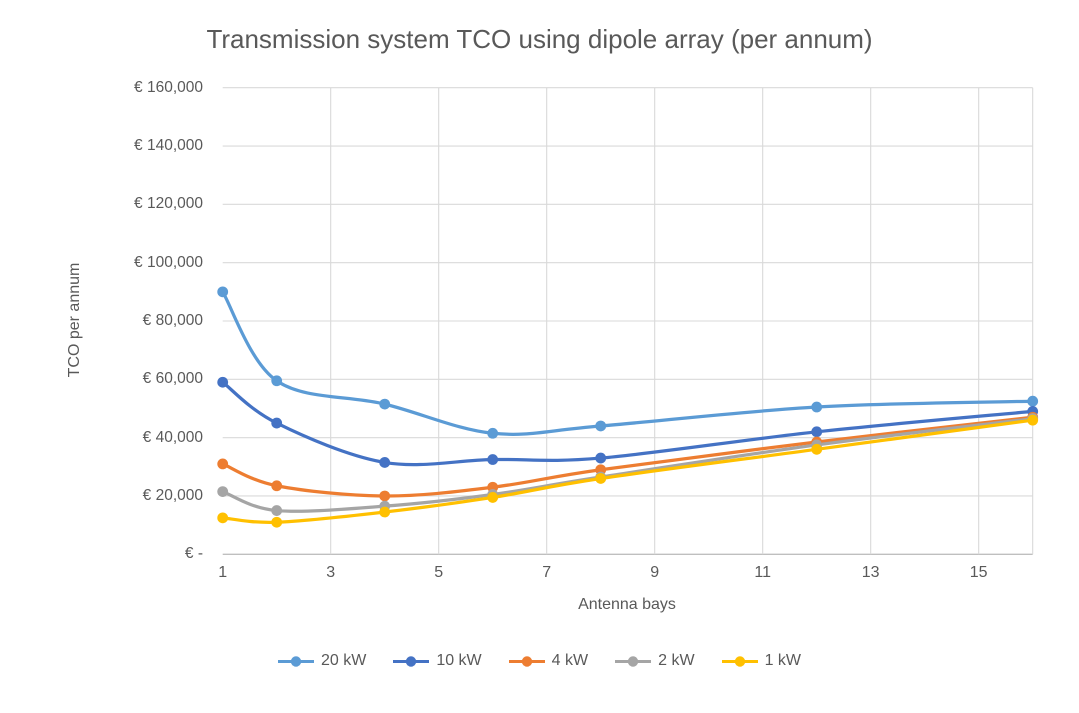 This screenshot has width=1079, height=713. I want to click on x-tick-label: 7, so click(547, 572).